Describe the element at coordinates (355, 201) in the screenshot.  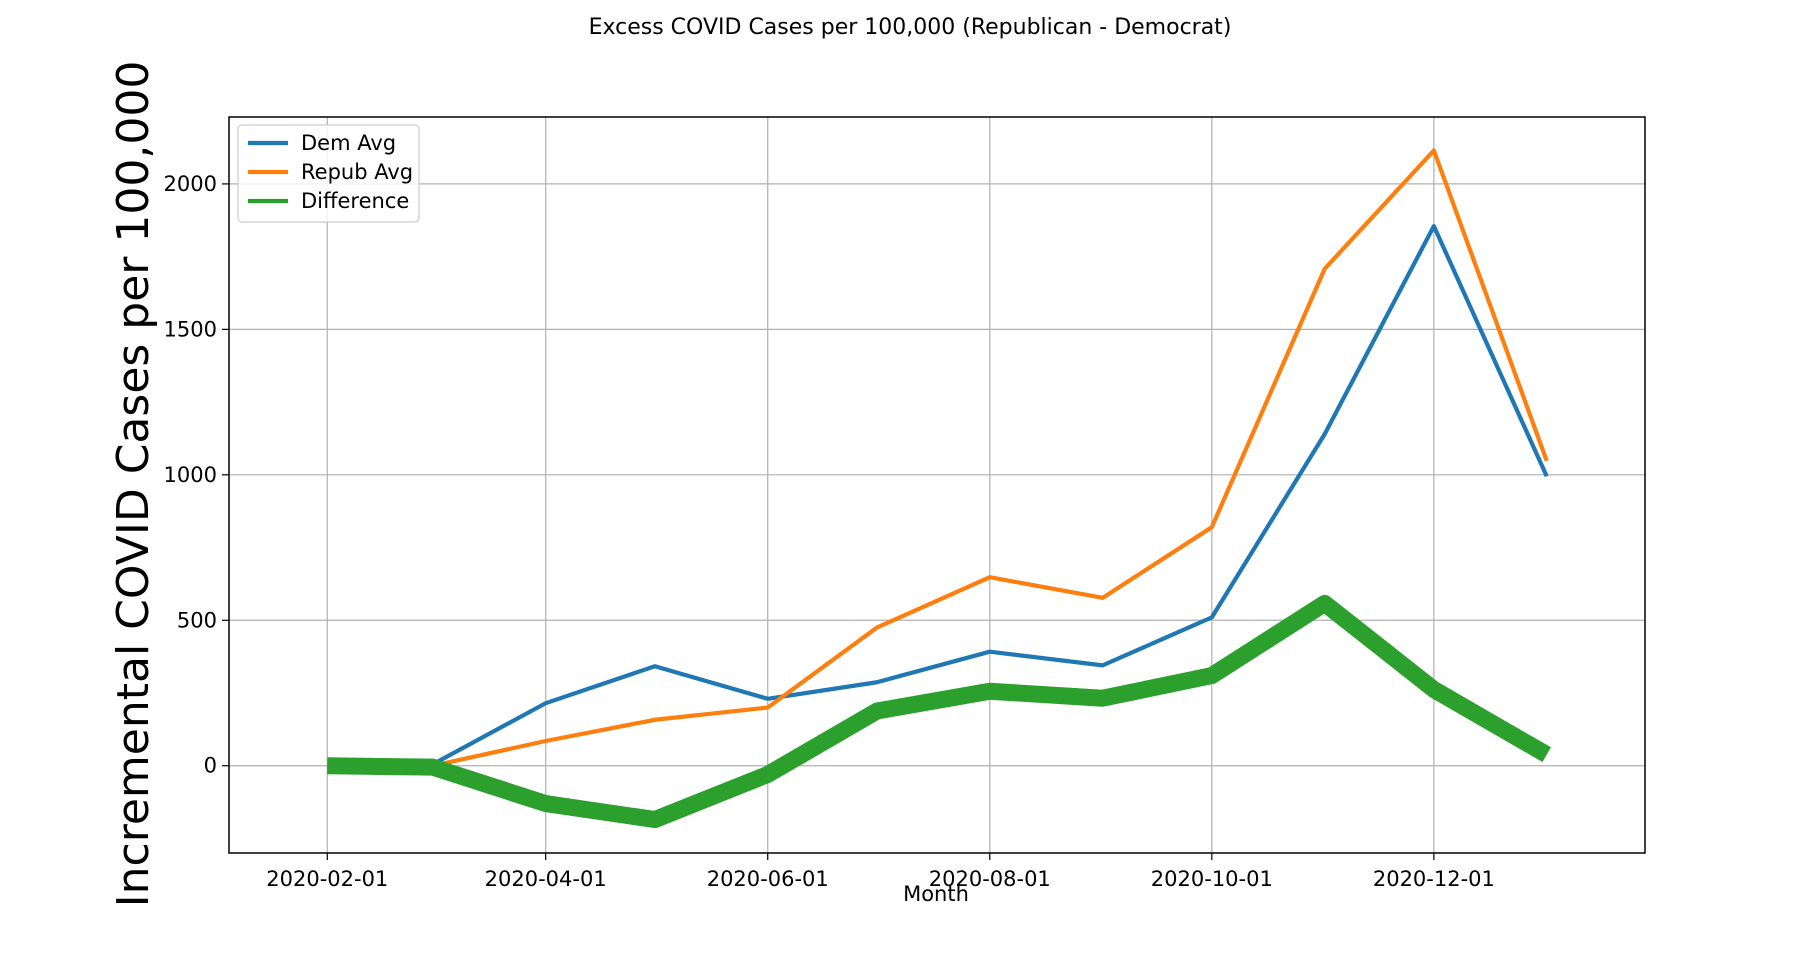
I see `legend-label-difference: Difference` at that location.